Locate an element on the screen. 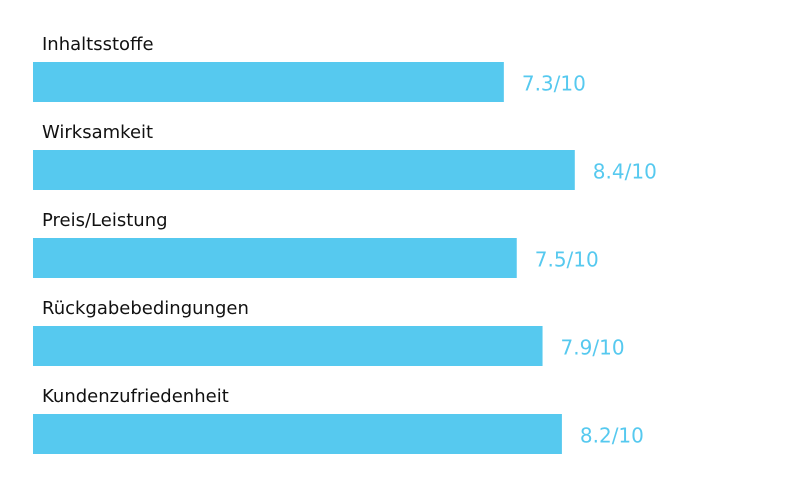  category-label: Wirksamkeit is located at coordinates (97, 132).